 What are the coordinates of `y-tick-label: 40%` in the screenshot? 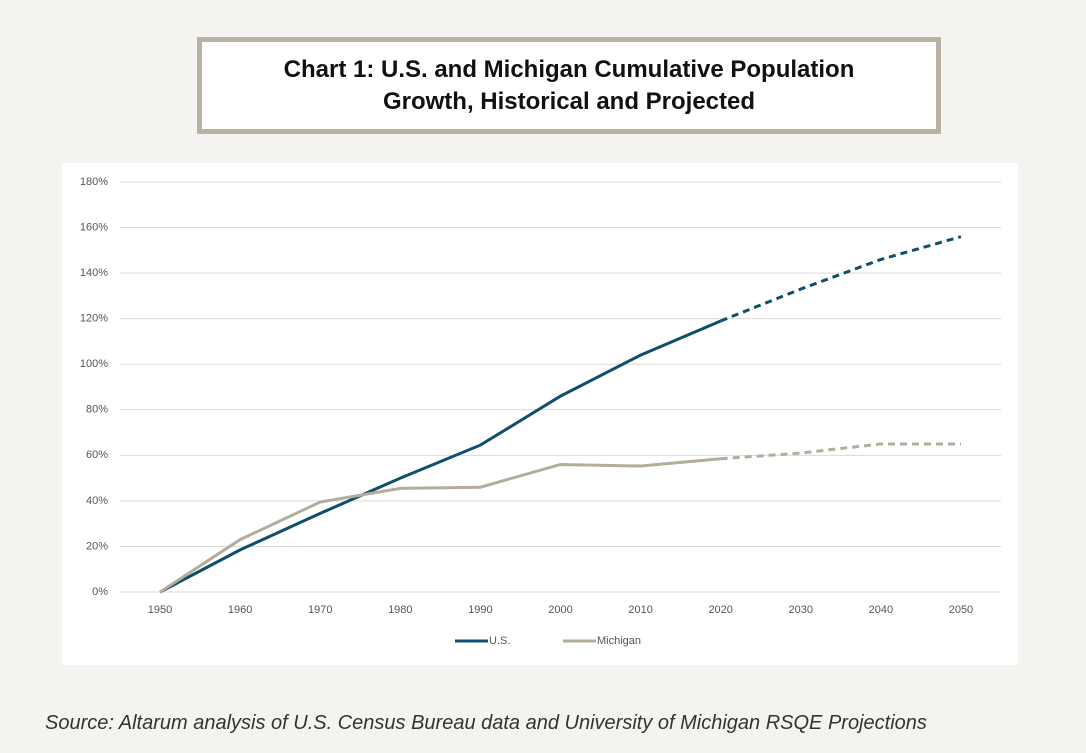 It's located at (97, 501).